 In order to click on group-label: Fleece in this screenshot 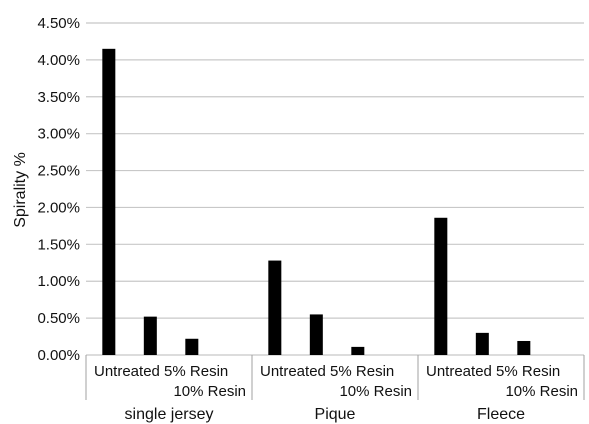, I will do `click(501, 414)`.